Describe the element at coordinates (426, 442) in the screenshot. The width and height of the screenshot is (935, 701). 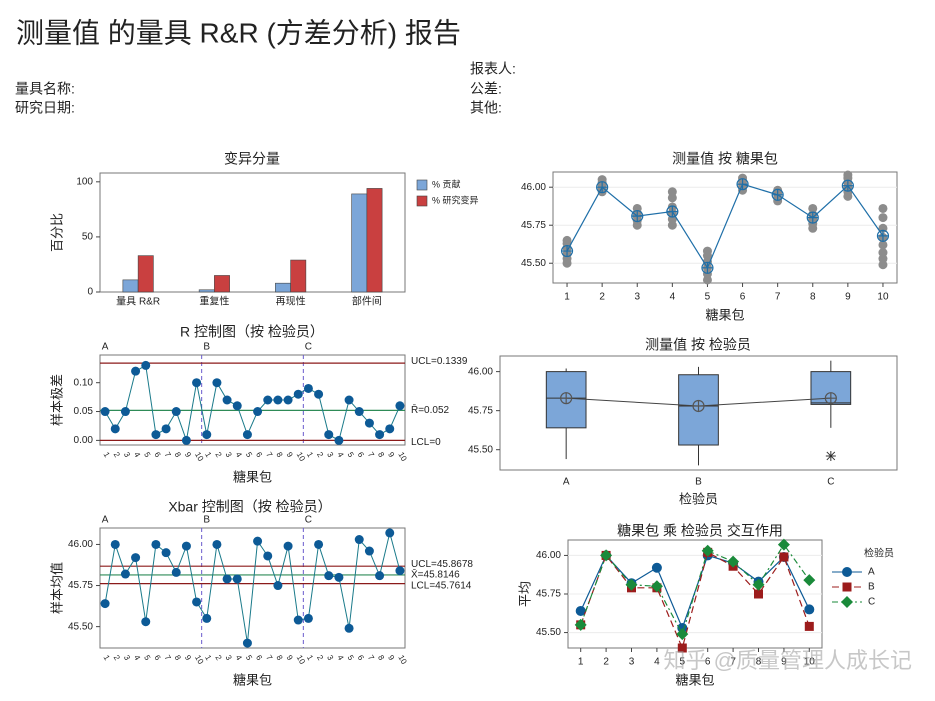
I see `limit-label: LCL=0` at that location.